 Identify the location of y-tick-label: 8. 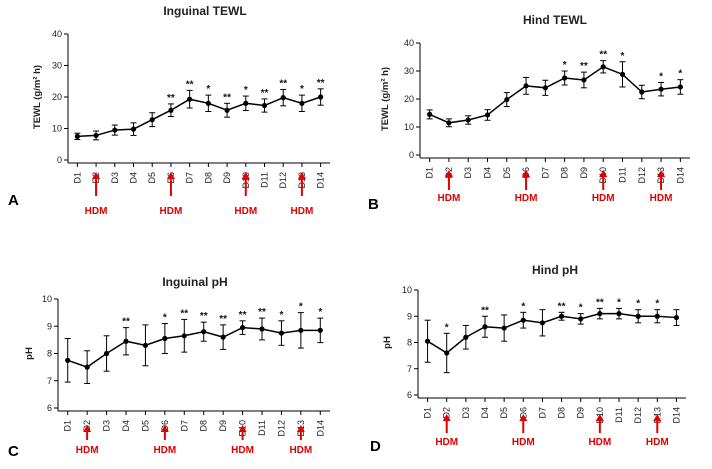
(409, 343).